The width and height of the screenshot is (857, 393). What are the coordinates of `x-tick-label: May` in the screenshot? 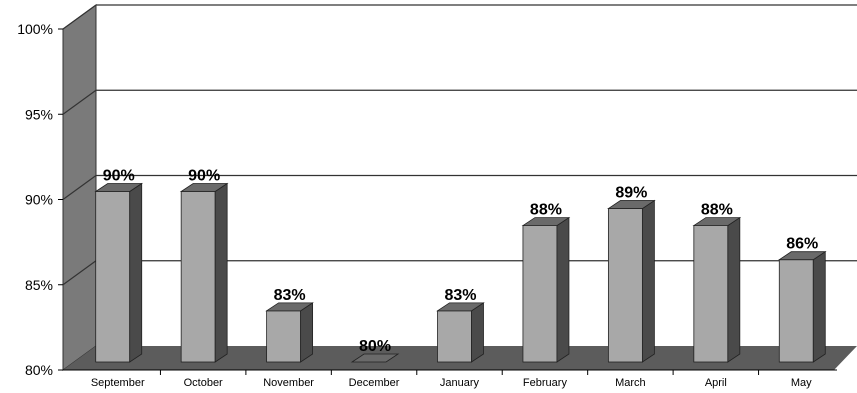 It's located at (801, 383).